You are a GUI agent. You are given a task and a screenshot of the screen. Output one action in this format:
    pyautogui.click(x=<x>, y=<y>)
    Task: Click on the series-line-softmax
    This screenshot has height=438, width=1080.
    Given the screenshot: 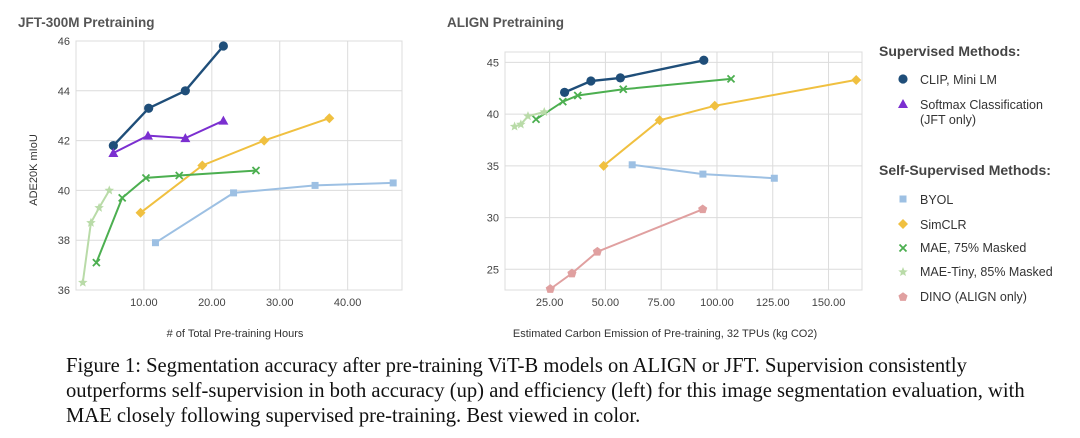 What is the action you would take?
    pyautogui.click(x=168, y=136)
    